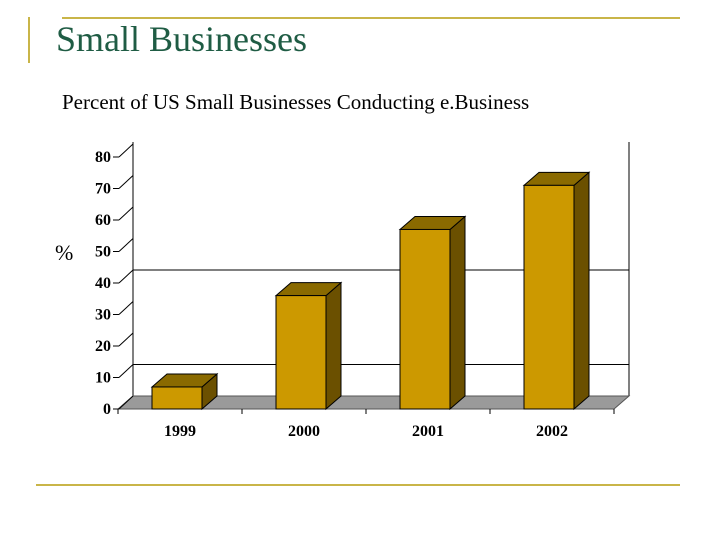 Image resolution: width=720 pixels, height=540 pixels. I want to click on y-tick-label: 40, so click(103, 283).